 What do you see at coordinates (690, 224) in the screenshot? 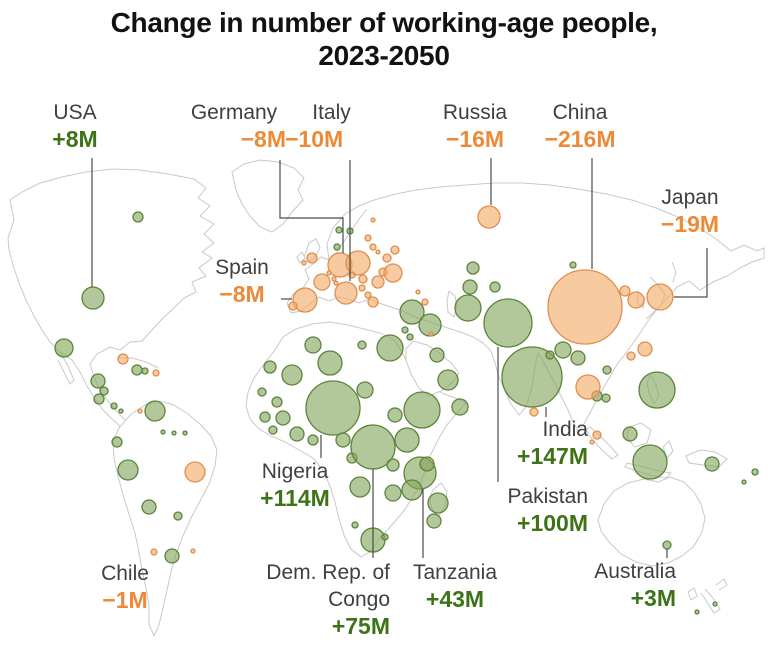
I see `country-value-japan: −19M` at bounding box center [690, 224].